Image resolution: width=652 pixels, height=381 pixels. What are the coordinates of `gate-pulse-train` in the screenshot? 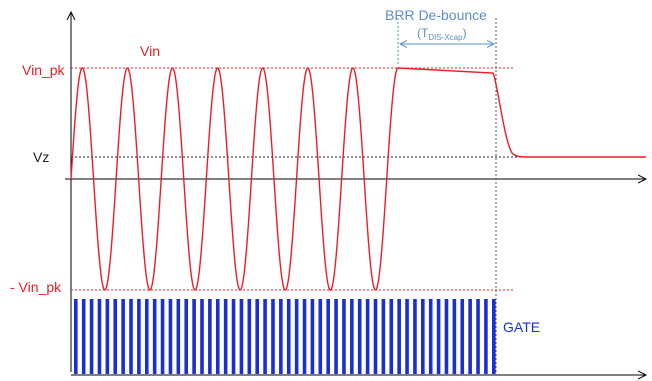 It's located at (285, 336).